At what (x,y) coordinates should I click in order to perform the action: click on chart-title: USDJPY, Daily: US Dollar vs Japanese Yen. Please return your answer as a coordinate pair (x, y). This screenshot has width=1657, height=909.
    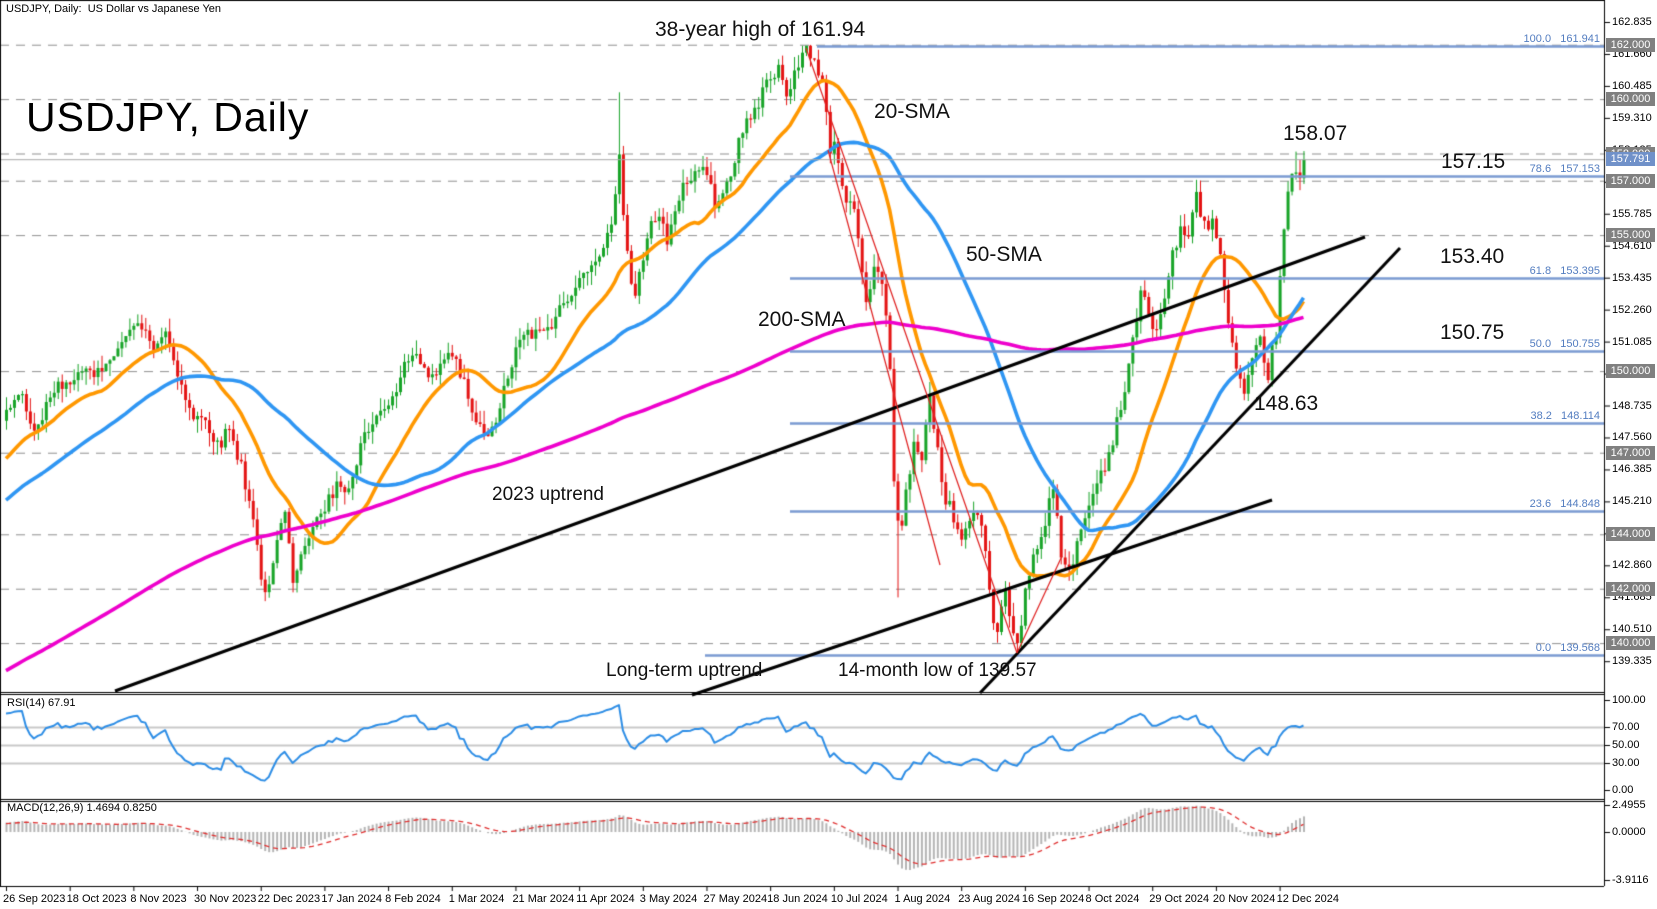
    Looking at the image, I should click on (114, 9).